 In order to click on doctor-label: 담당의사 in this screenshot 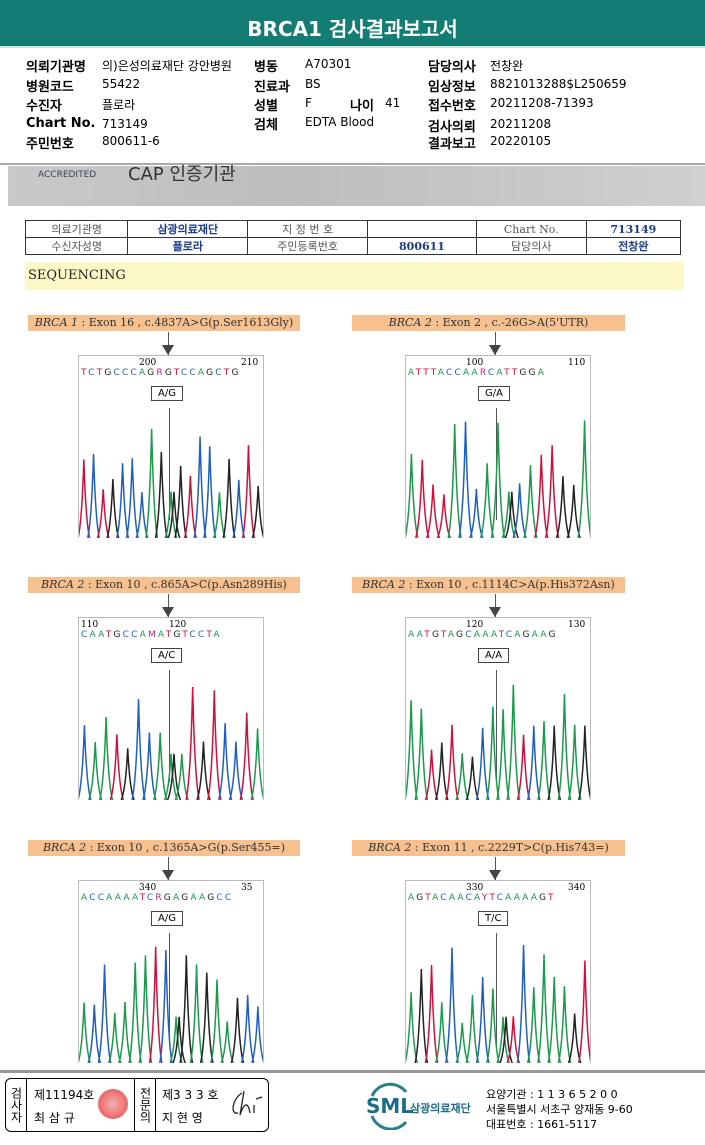, I will do `click(452, 67)`.